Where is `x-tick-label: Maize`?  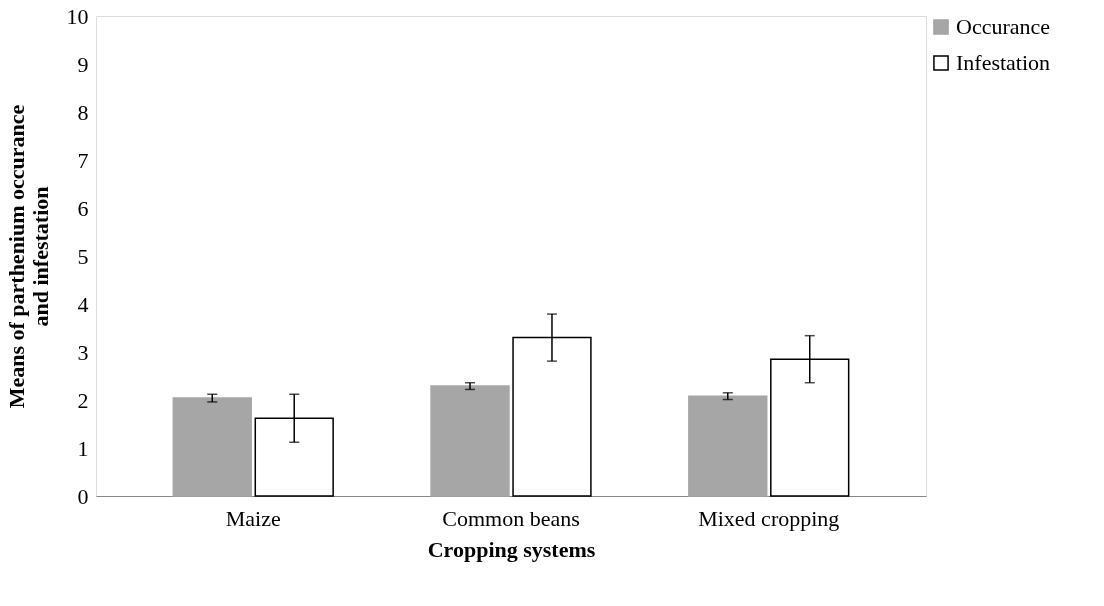 x-tick-label: Maize is located at coordinates (253, 518).